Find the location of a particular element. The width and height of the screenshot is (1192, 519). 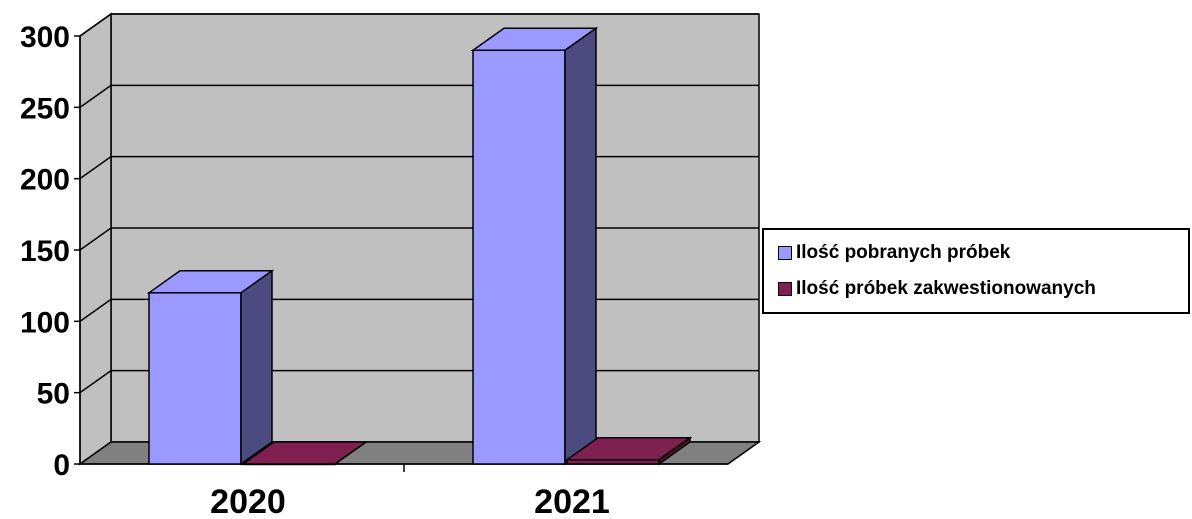

y-tick-label: 150 is located at coordinates (45, 251).